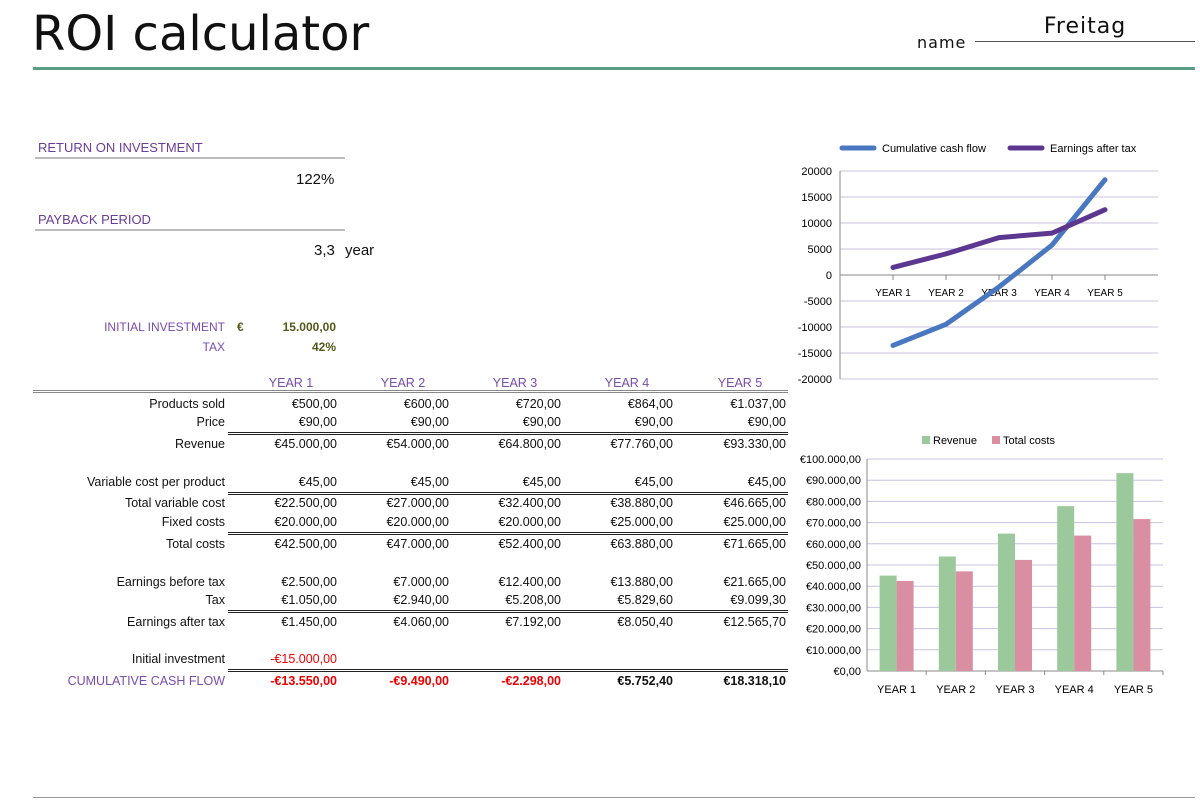 The width and height of the screenshot is (1200, 800). Describe the element at coordinates (999, 262) in the screenshot. I see `series-line` at that location.